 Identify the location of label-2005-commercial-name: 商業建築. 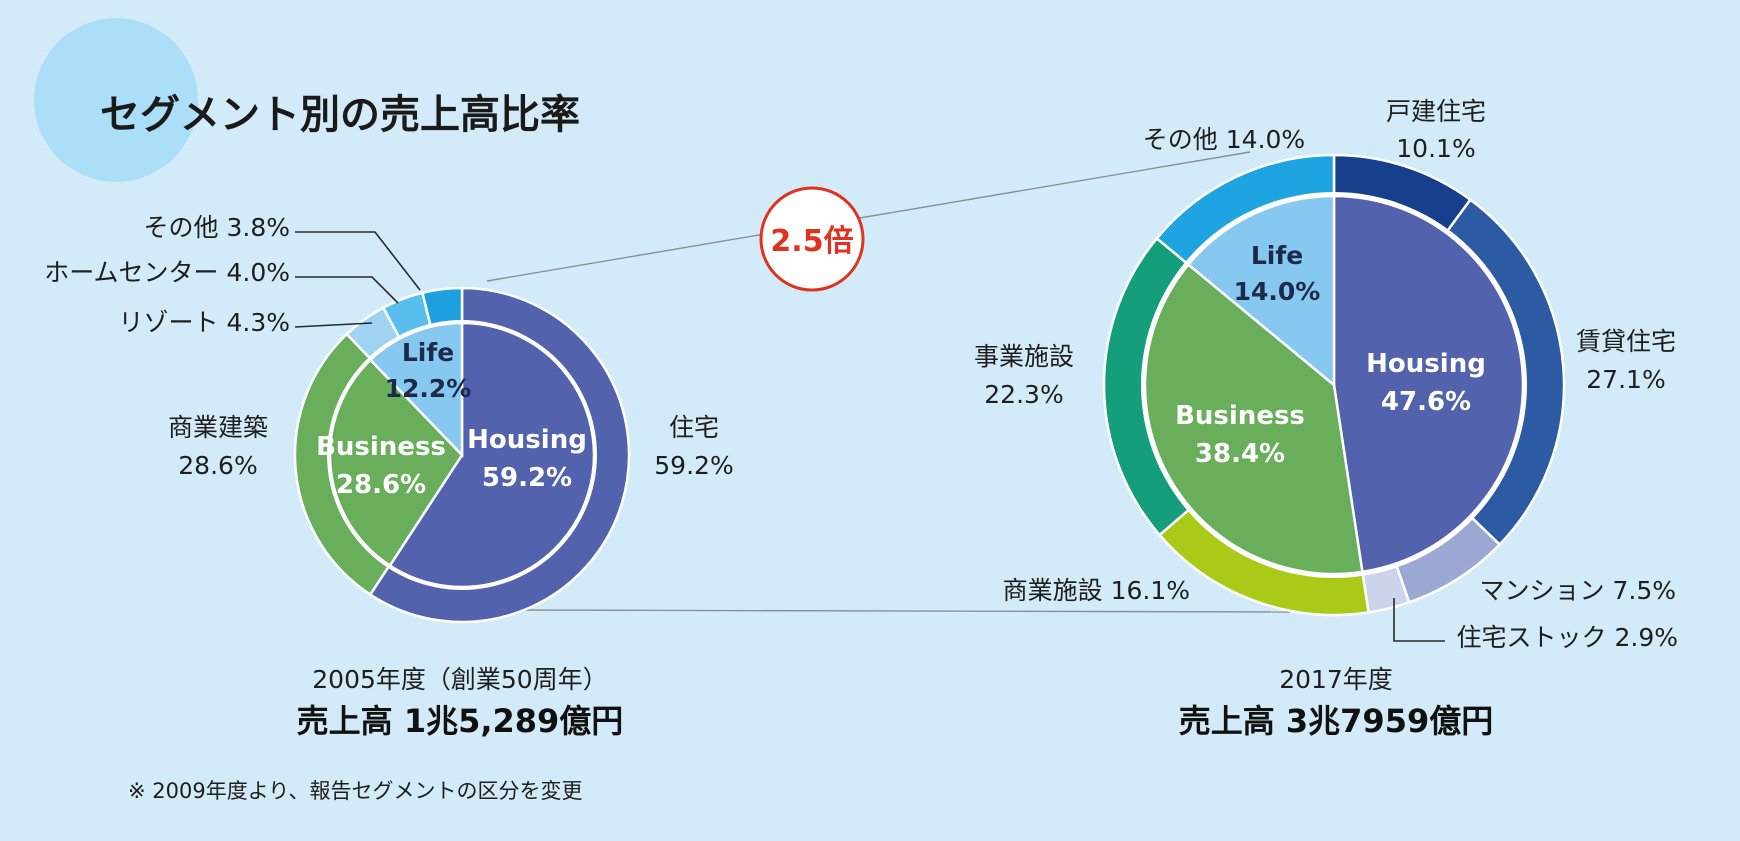
(218, 427).